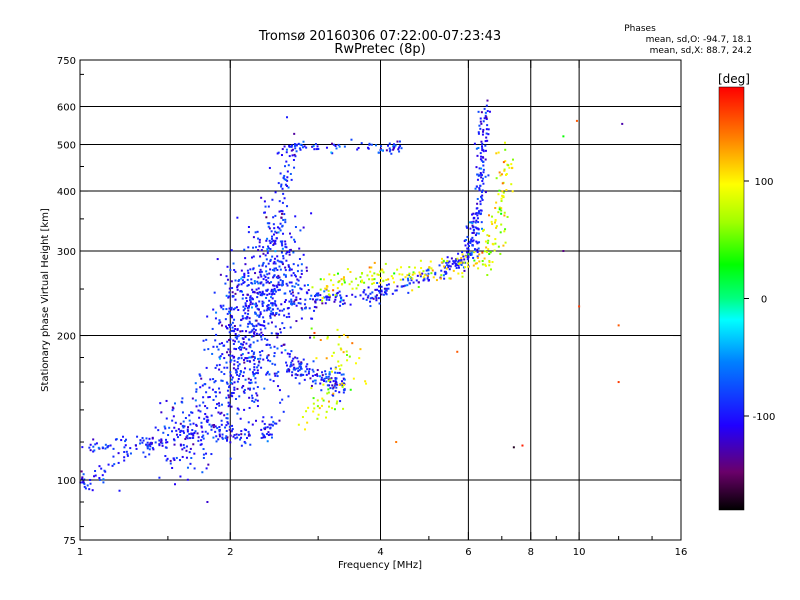 This screenshot has height=600, width=800. I want to click on data-point-outlier, so click(396, 442).